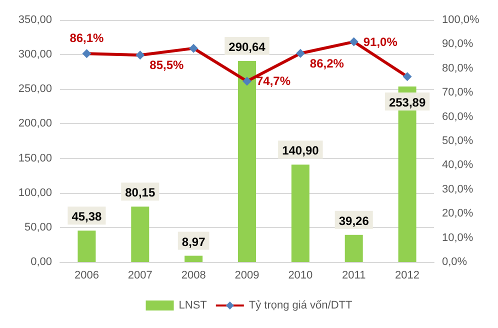  I want to click on legend-label: LNST, so click(193, 306).